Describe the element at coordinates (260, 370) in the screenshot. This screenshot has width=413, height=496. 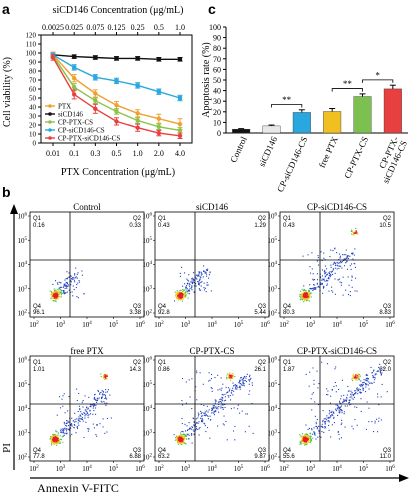
I see `b-q2-value: 26.1` at that location.